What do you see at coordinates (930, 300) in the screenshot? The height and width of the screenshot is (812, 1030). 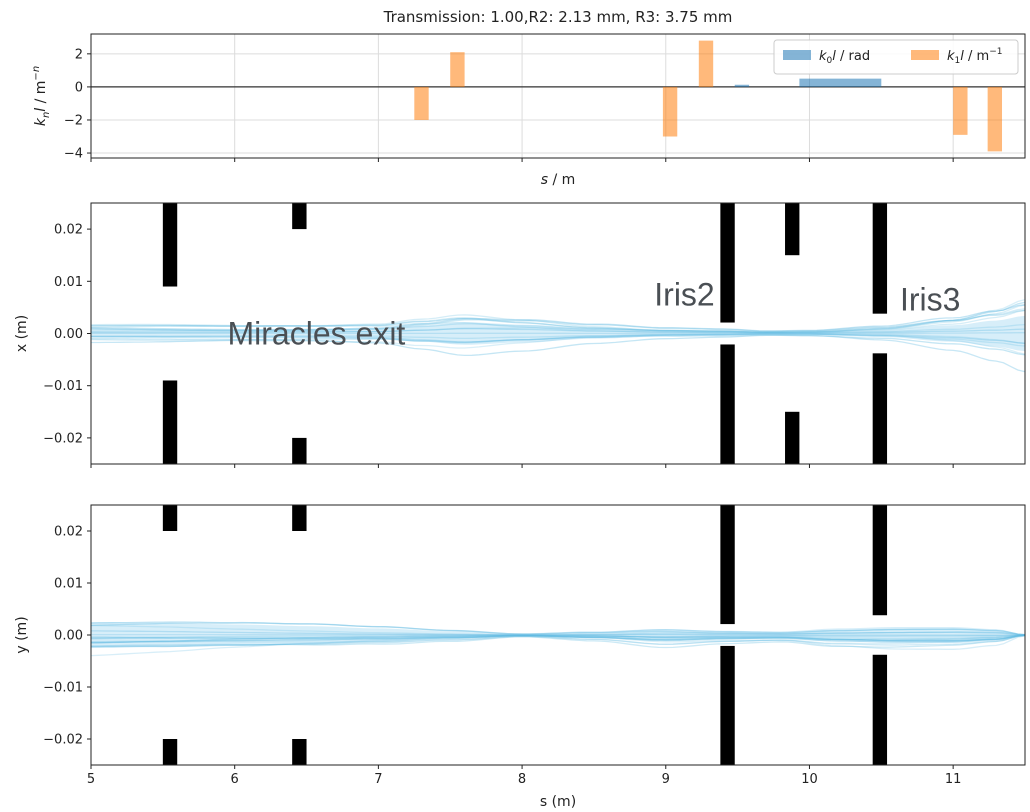 I see `annotation-label: Iris3` at bounding box center [930, 300].